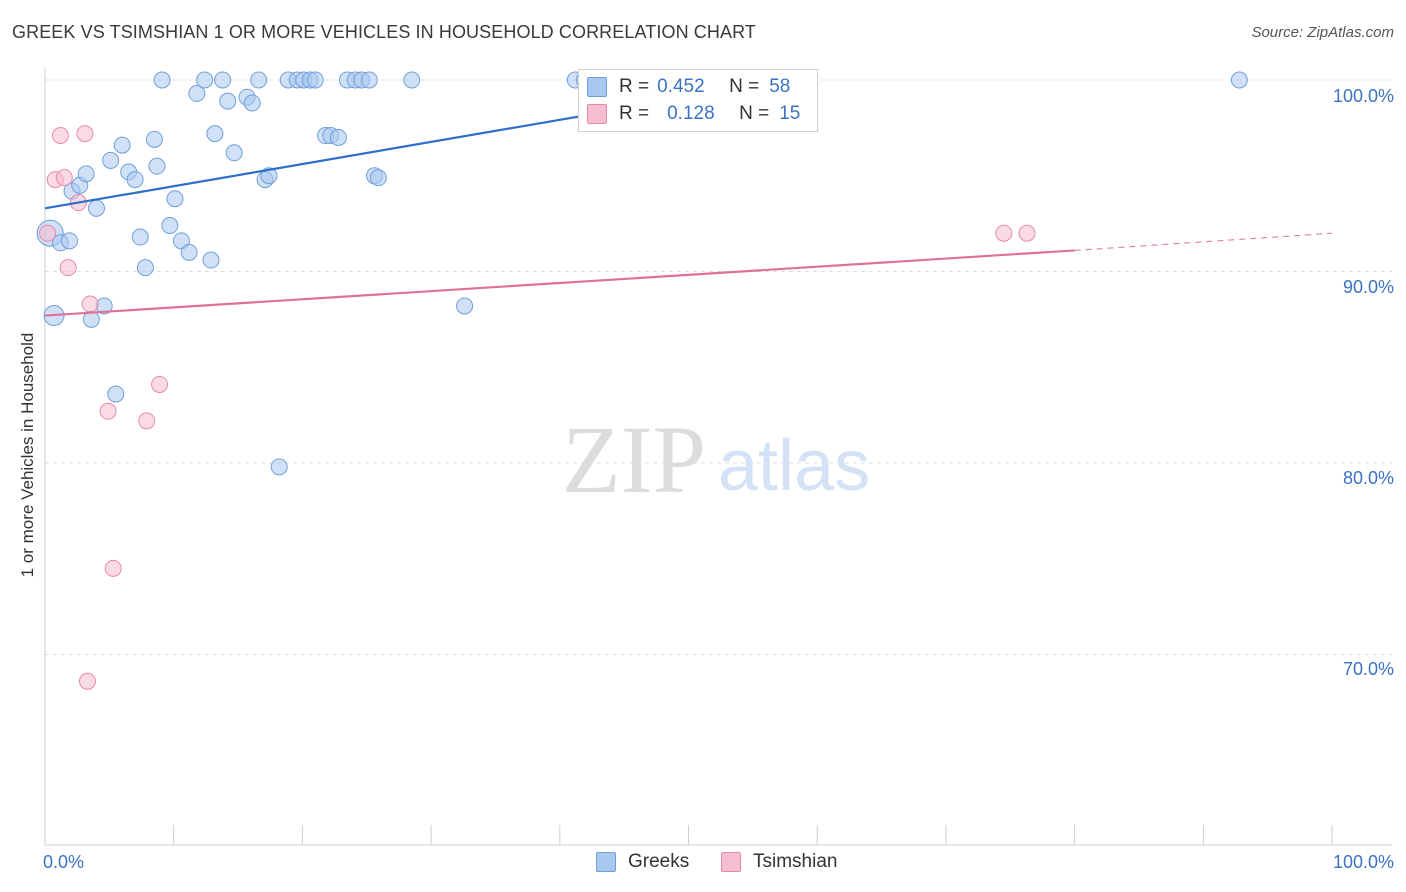  I want to click on tsimshian-trend-extension, so click(1203, 241).